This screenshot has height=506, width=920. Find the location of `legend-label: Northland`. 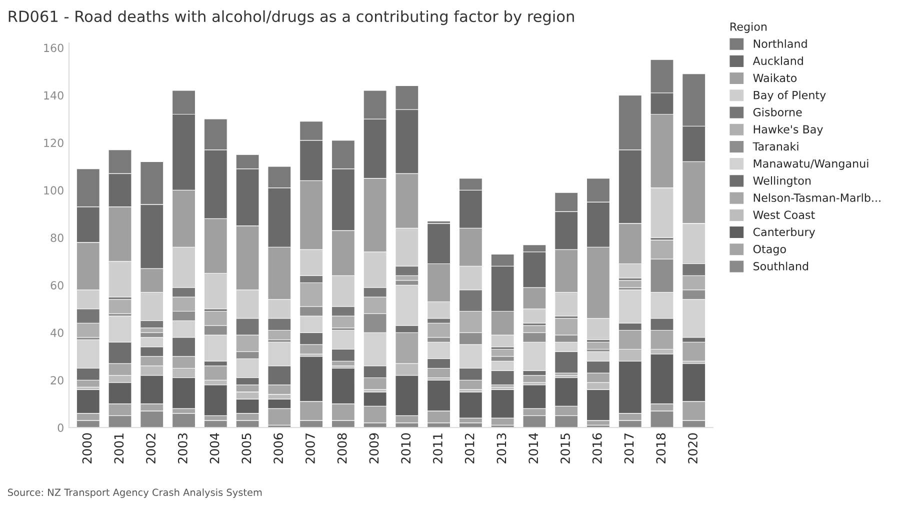

legend-label: Northland is located at coordinates (780, 43).